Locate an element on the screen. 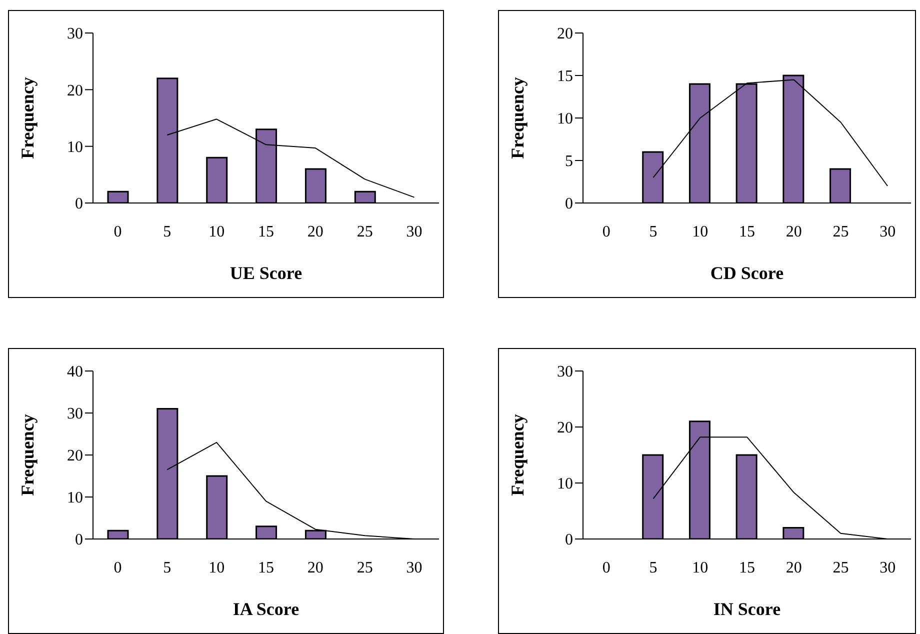 The image size is (920, 634). x-axis-title: IA Score is located at coordinates (266, 609).